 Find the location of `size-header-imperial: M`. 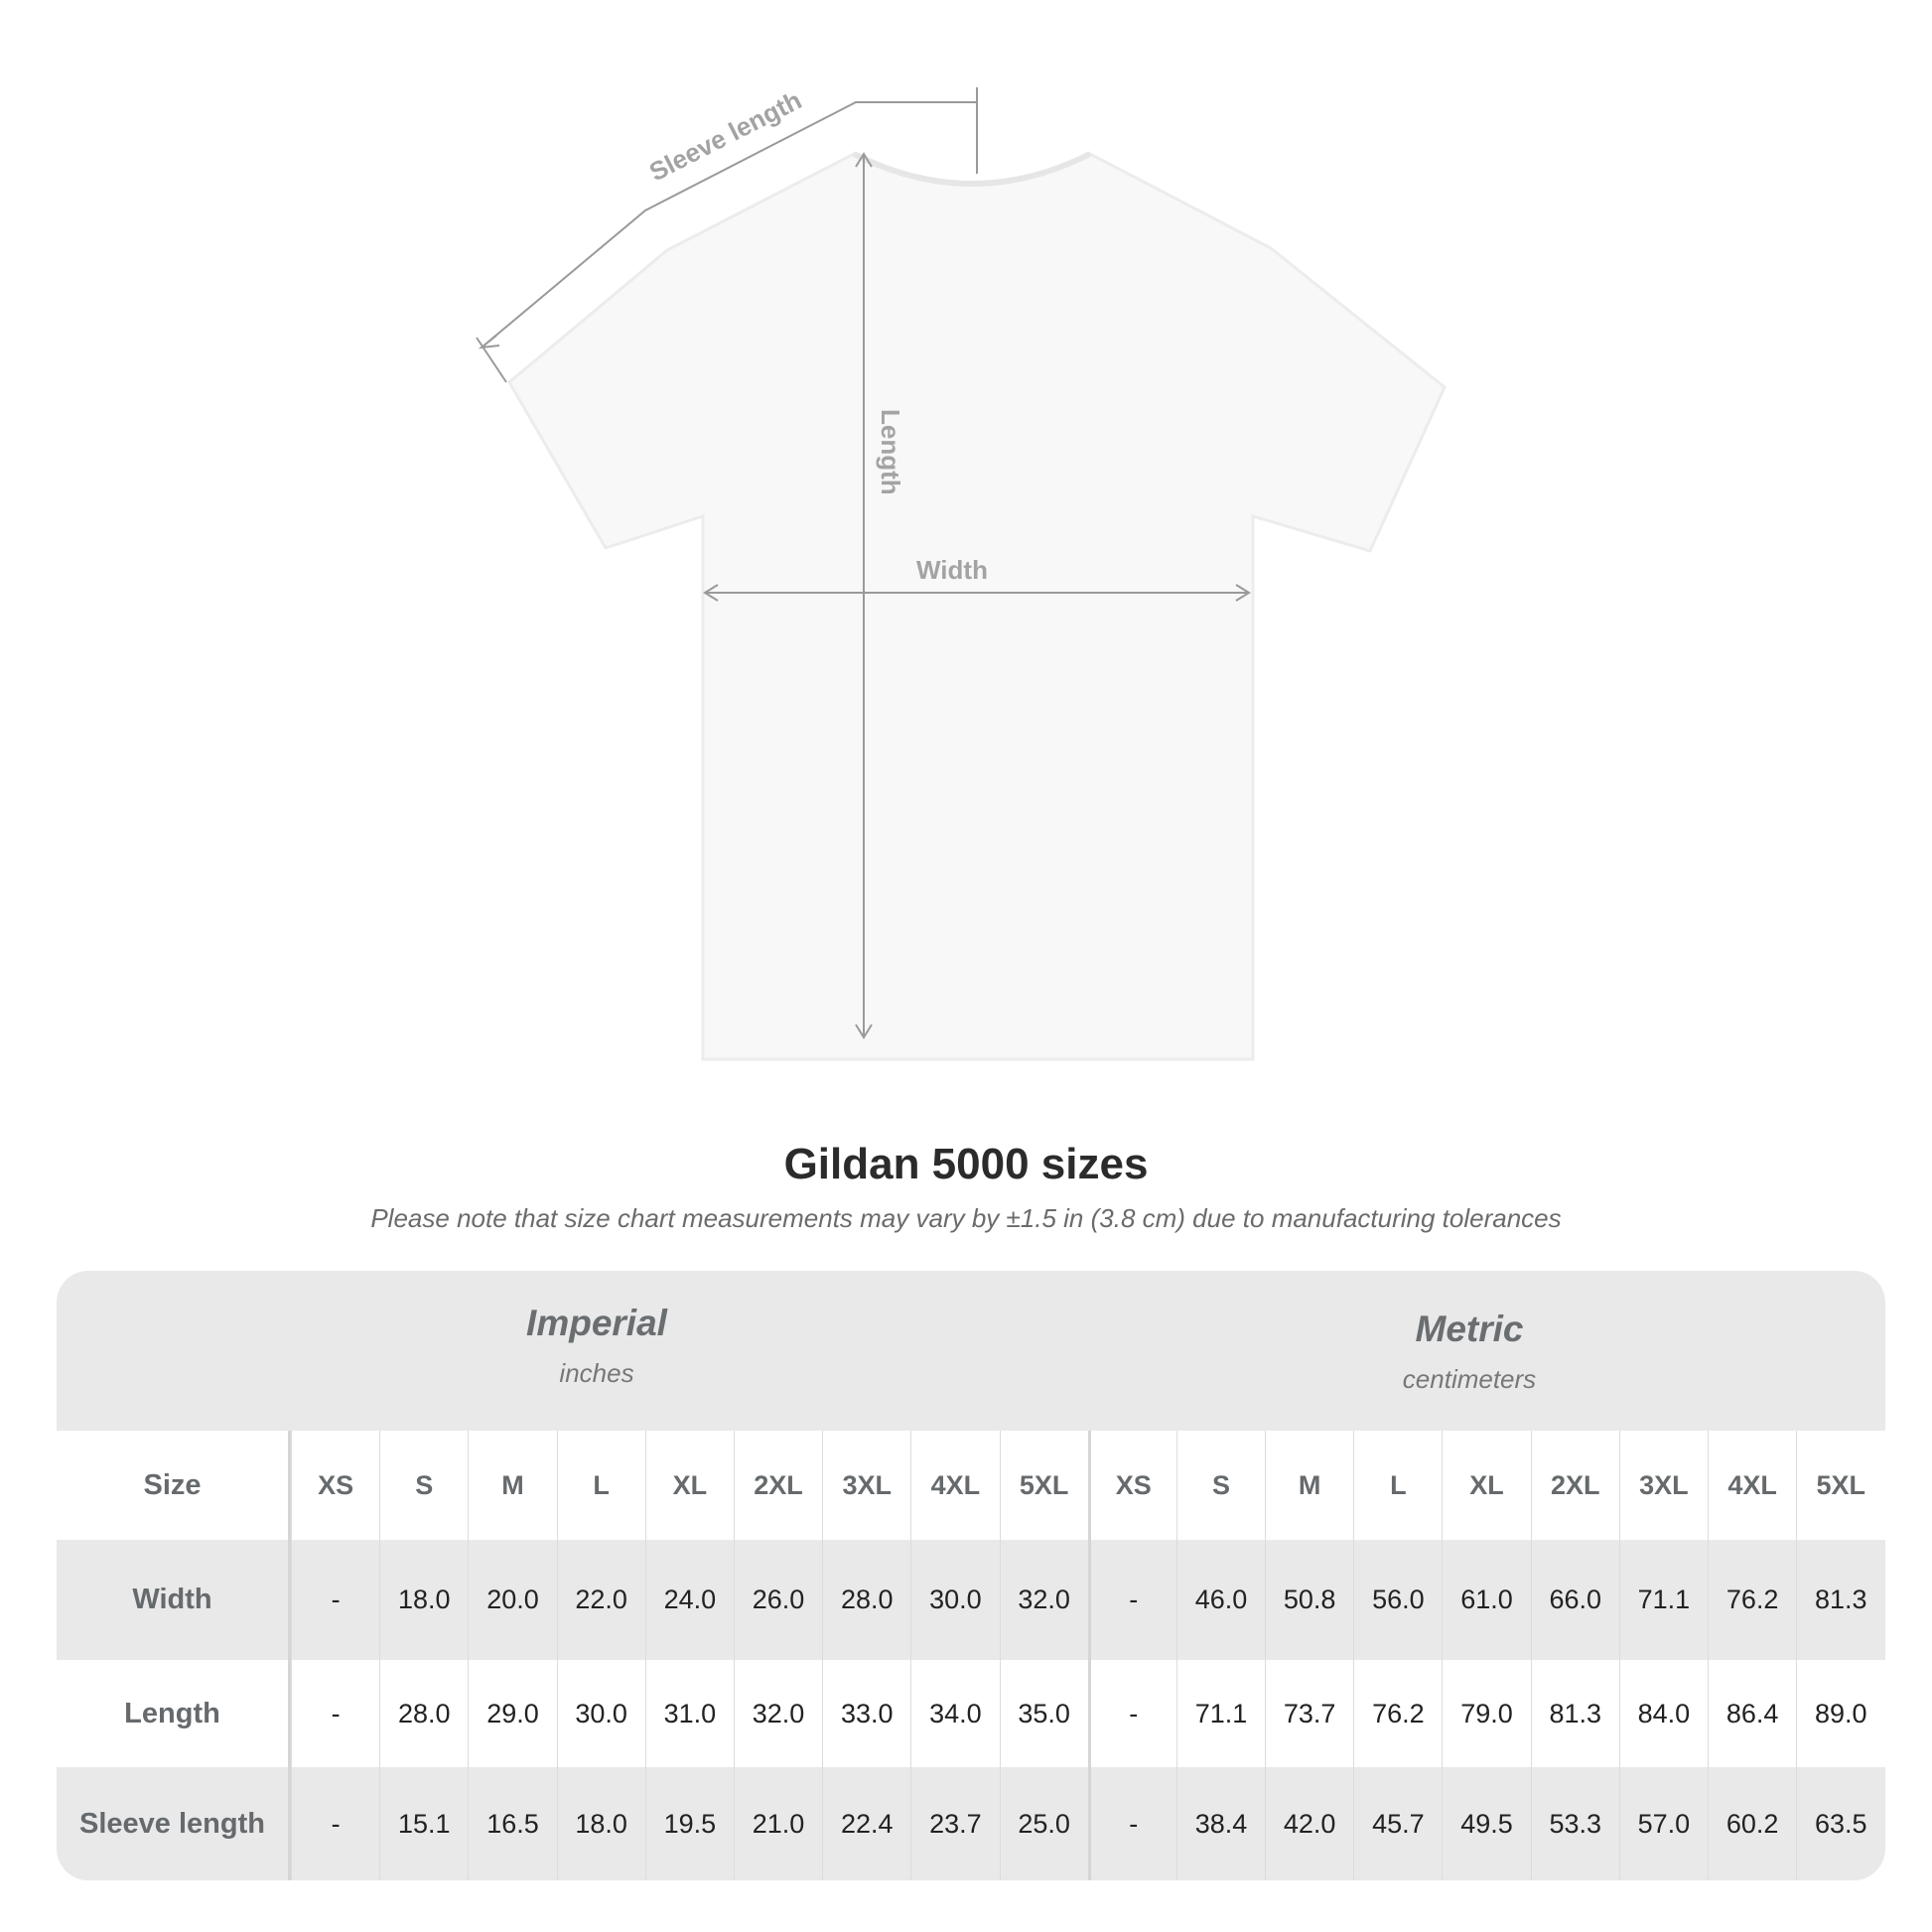

size-header-imperial: M is located at coordinates (512, 1486).